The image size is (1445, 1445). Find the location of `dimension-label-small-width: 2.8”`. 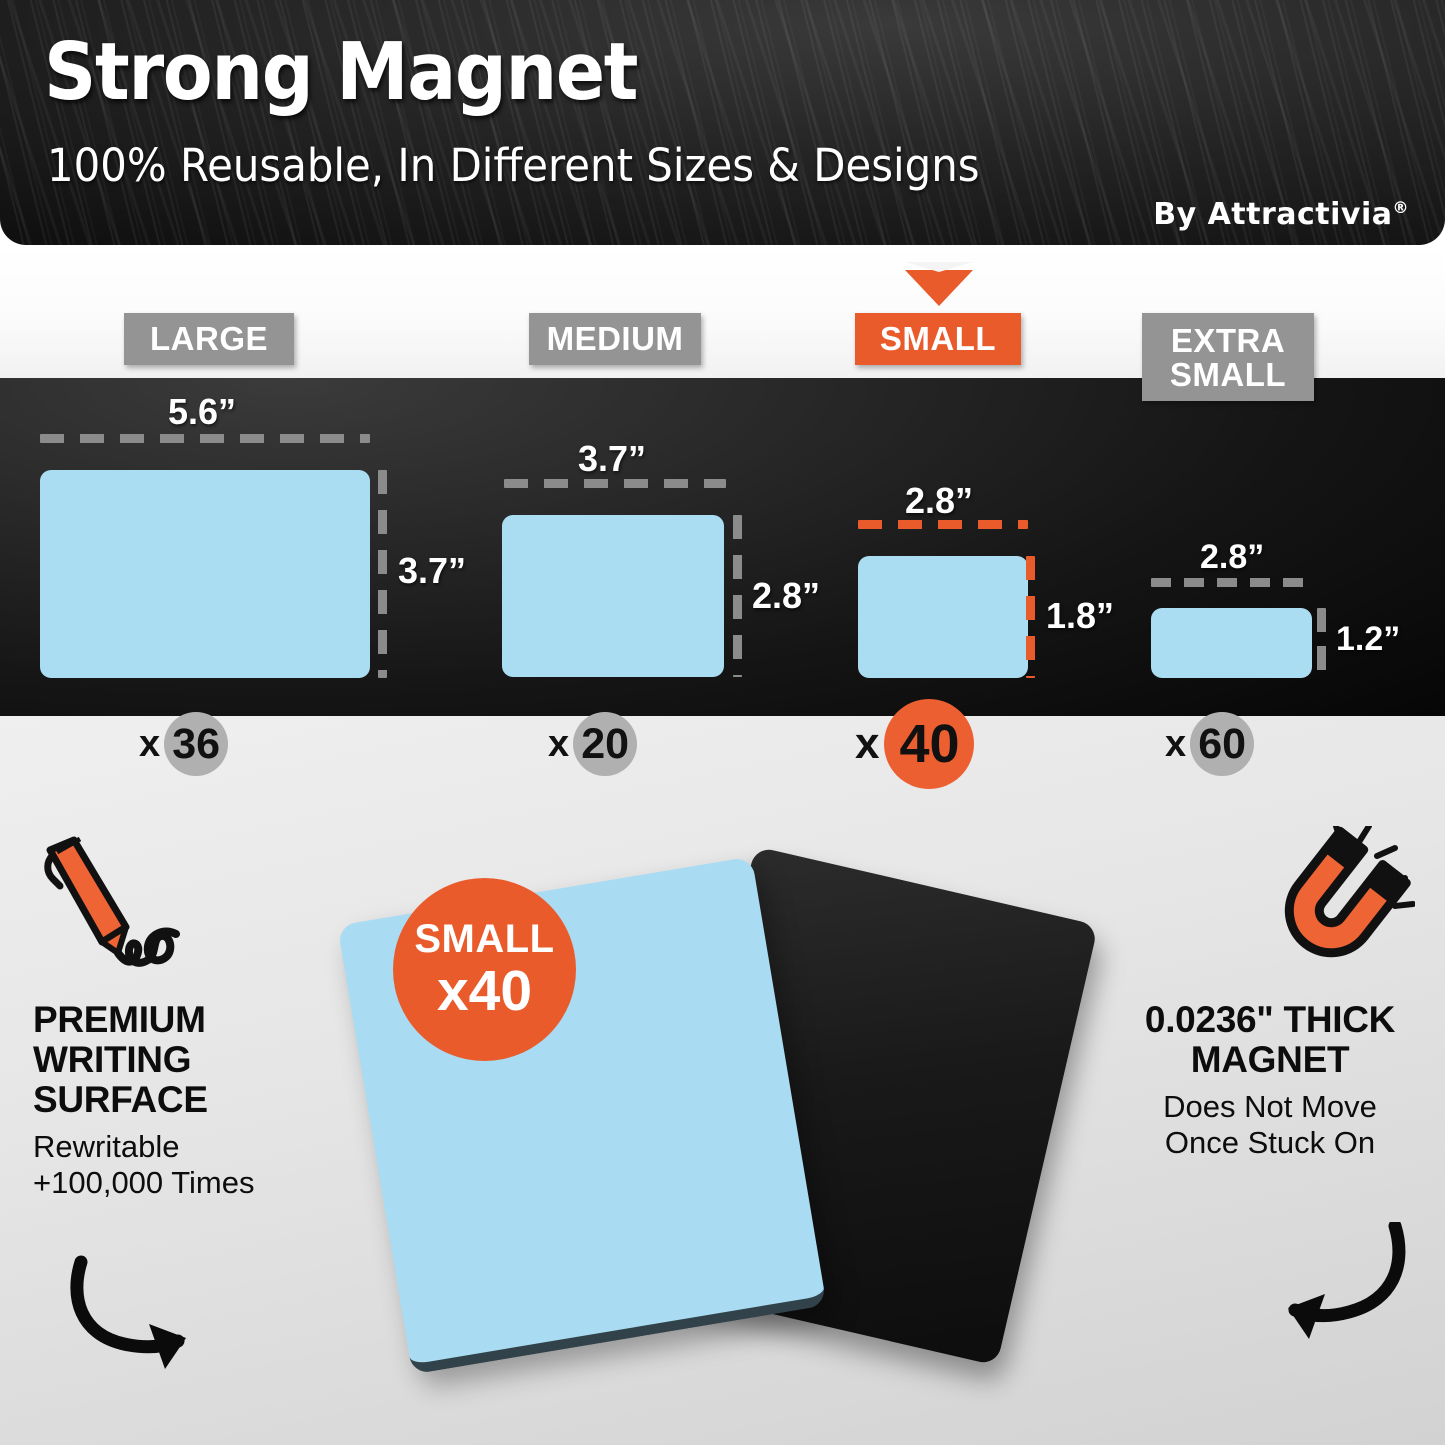

dimension-label-small-width: 2.8” is located at coordinates (939, 500).